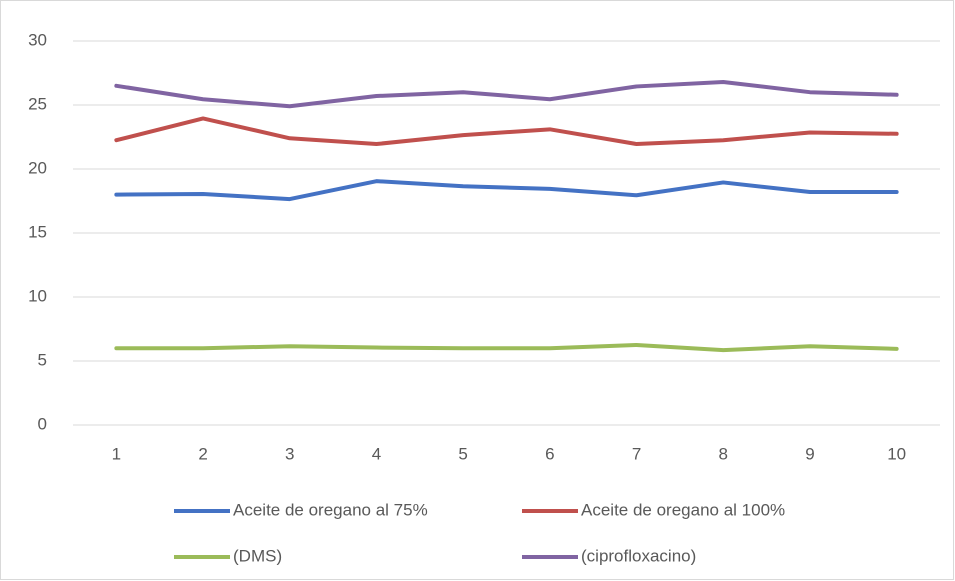  Describe the element at coordinates (289, 453) in the screenshot. I see `x-tick-label: 3` at that location.